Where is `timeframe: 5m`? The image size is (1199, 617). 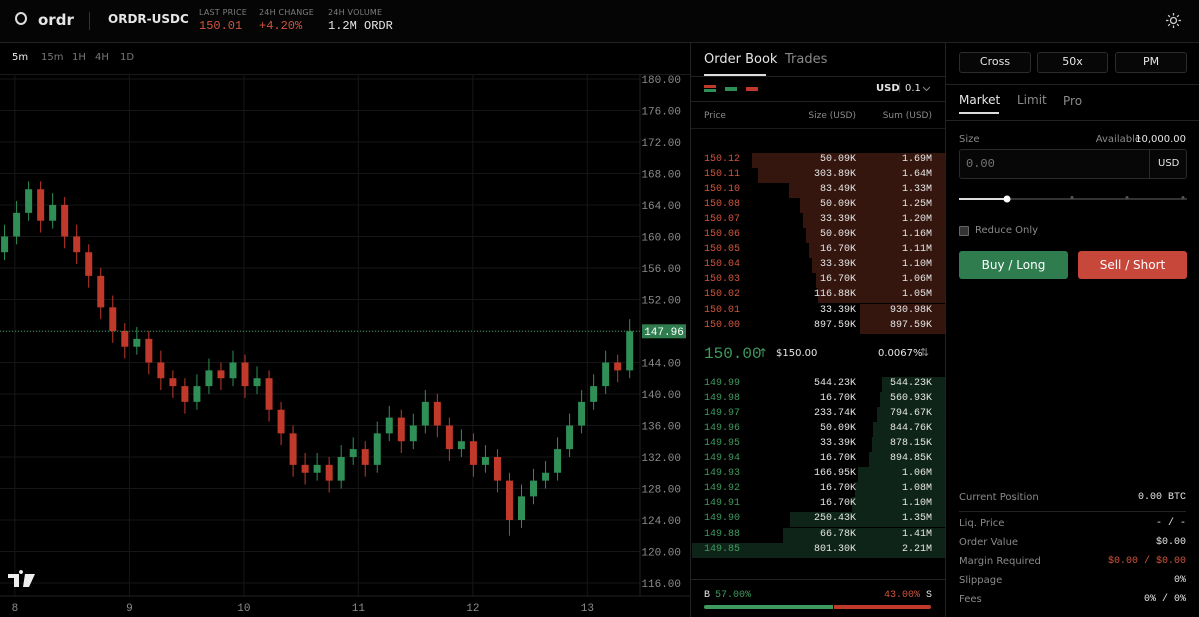 timeframe: 5m is located at coordinates (20, 57).